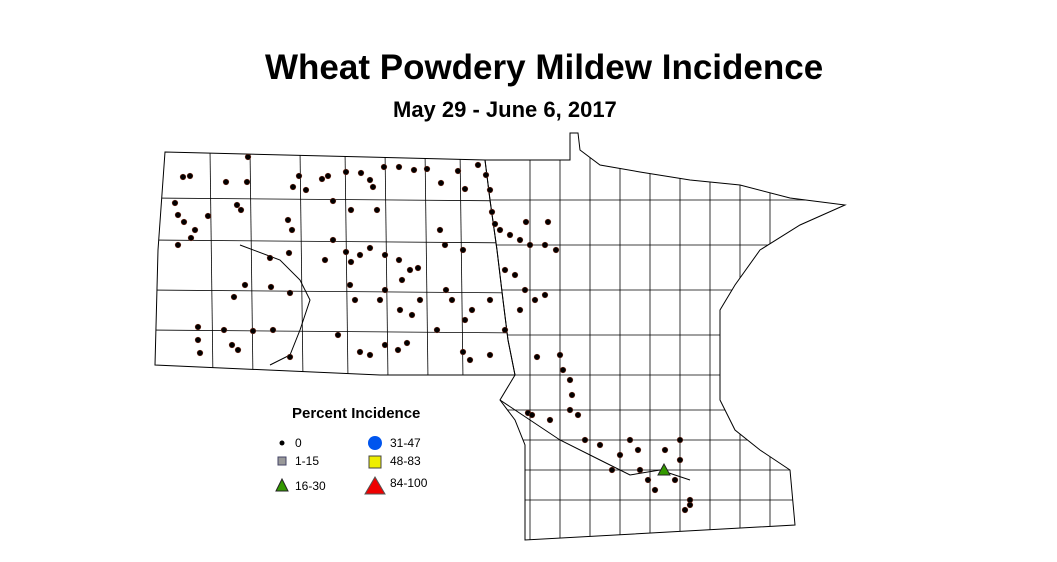 Image resolution: width=1057 pixels, height=562 pixels. Describe the element at coordinates (298, 443) in the screenshot. I see `legend-label-0: 0` at that location.